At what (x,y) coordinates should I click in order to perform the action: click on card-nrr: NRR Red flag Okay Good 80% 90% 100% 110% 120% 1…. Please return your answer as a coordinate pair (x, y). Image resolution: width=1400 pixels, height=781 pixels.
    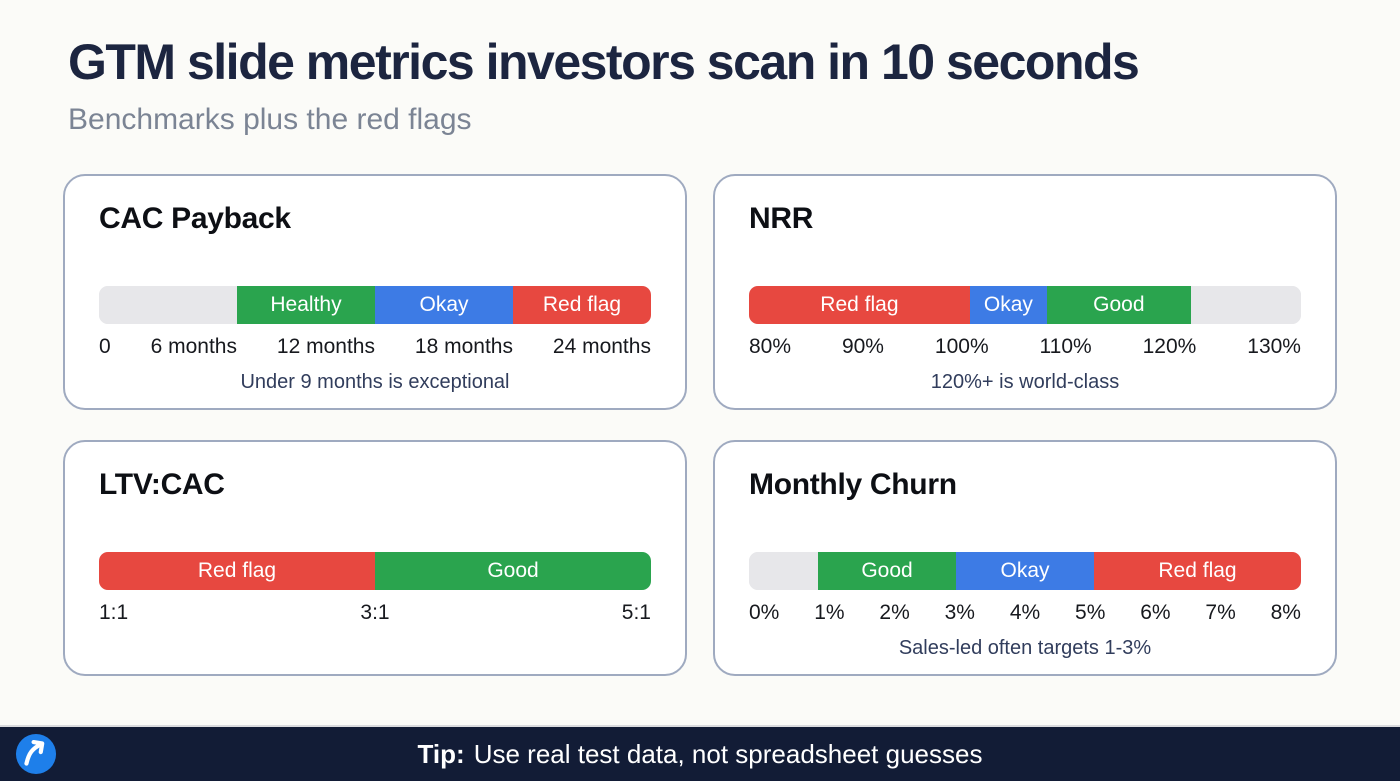
    Looking at the image, I should click on (1025, 291).